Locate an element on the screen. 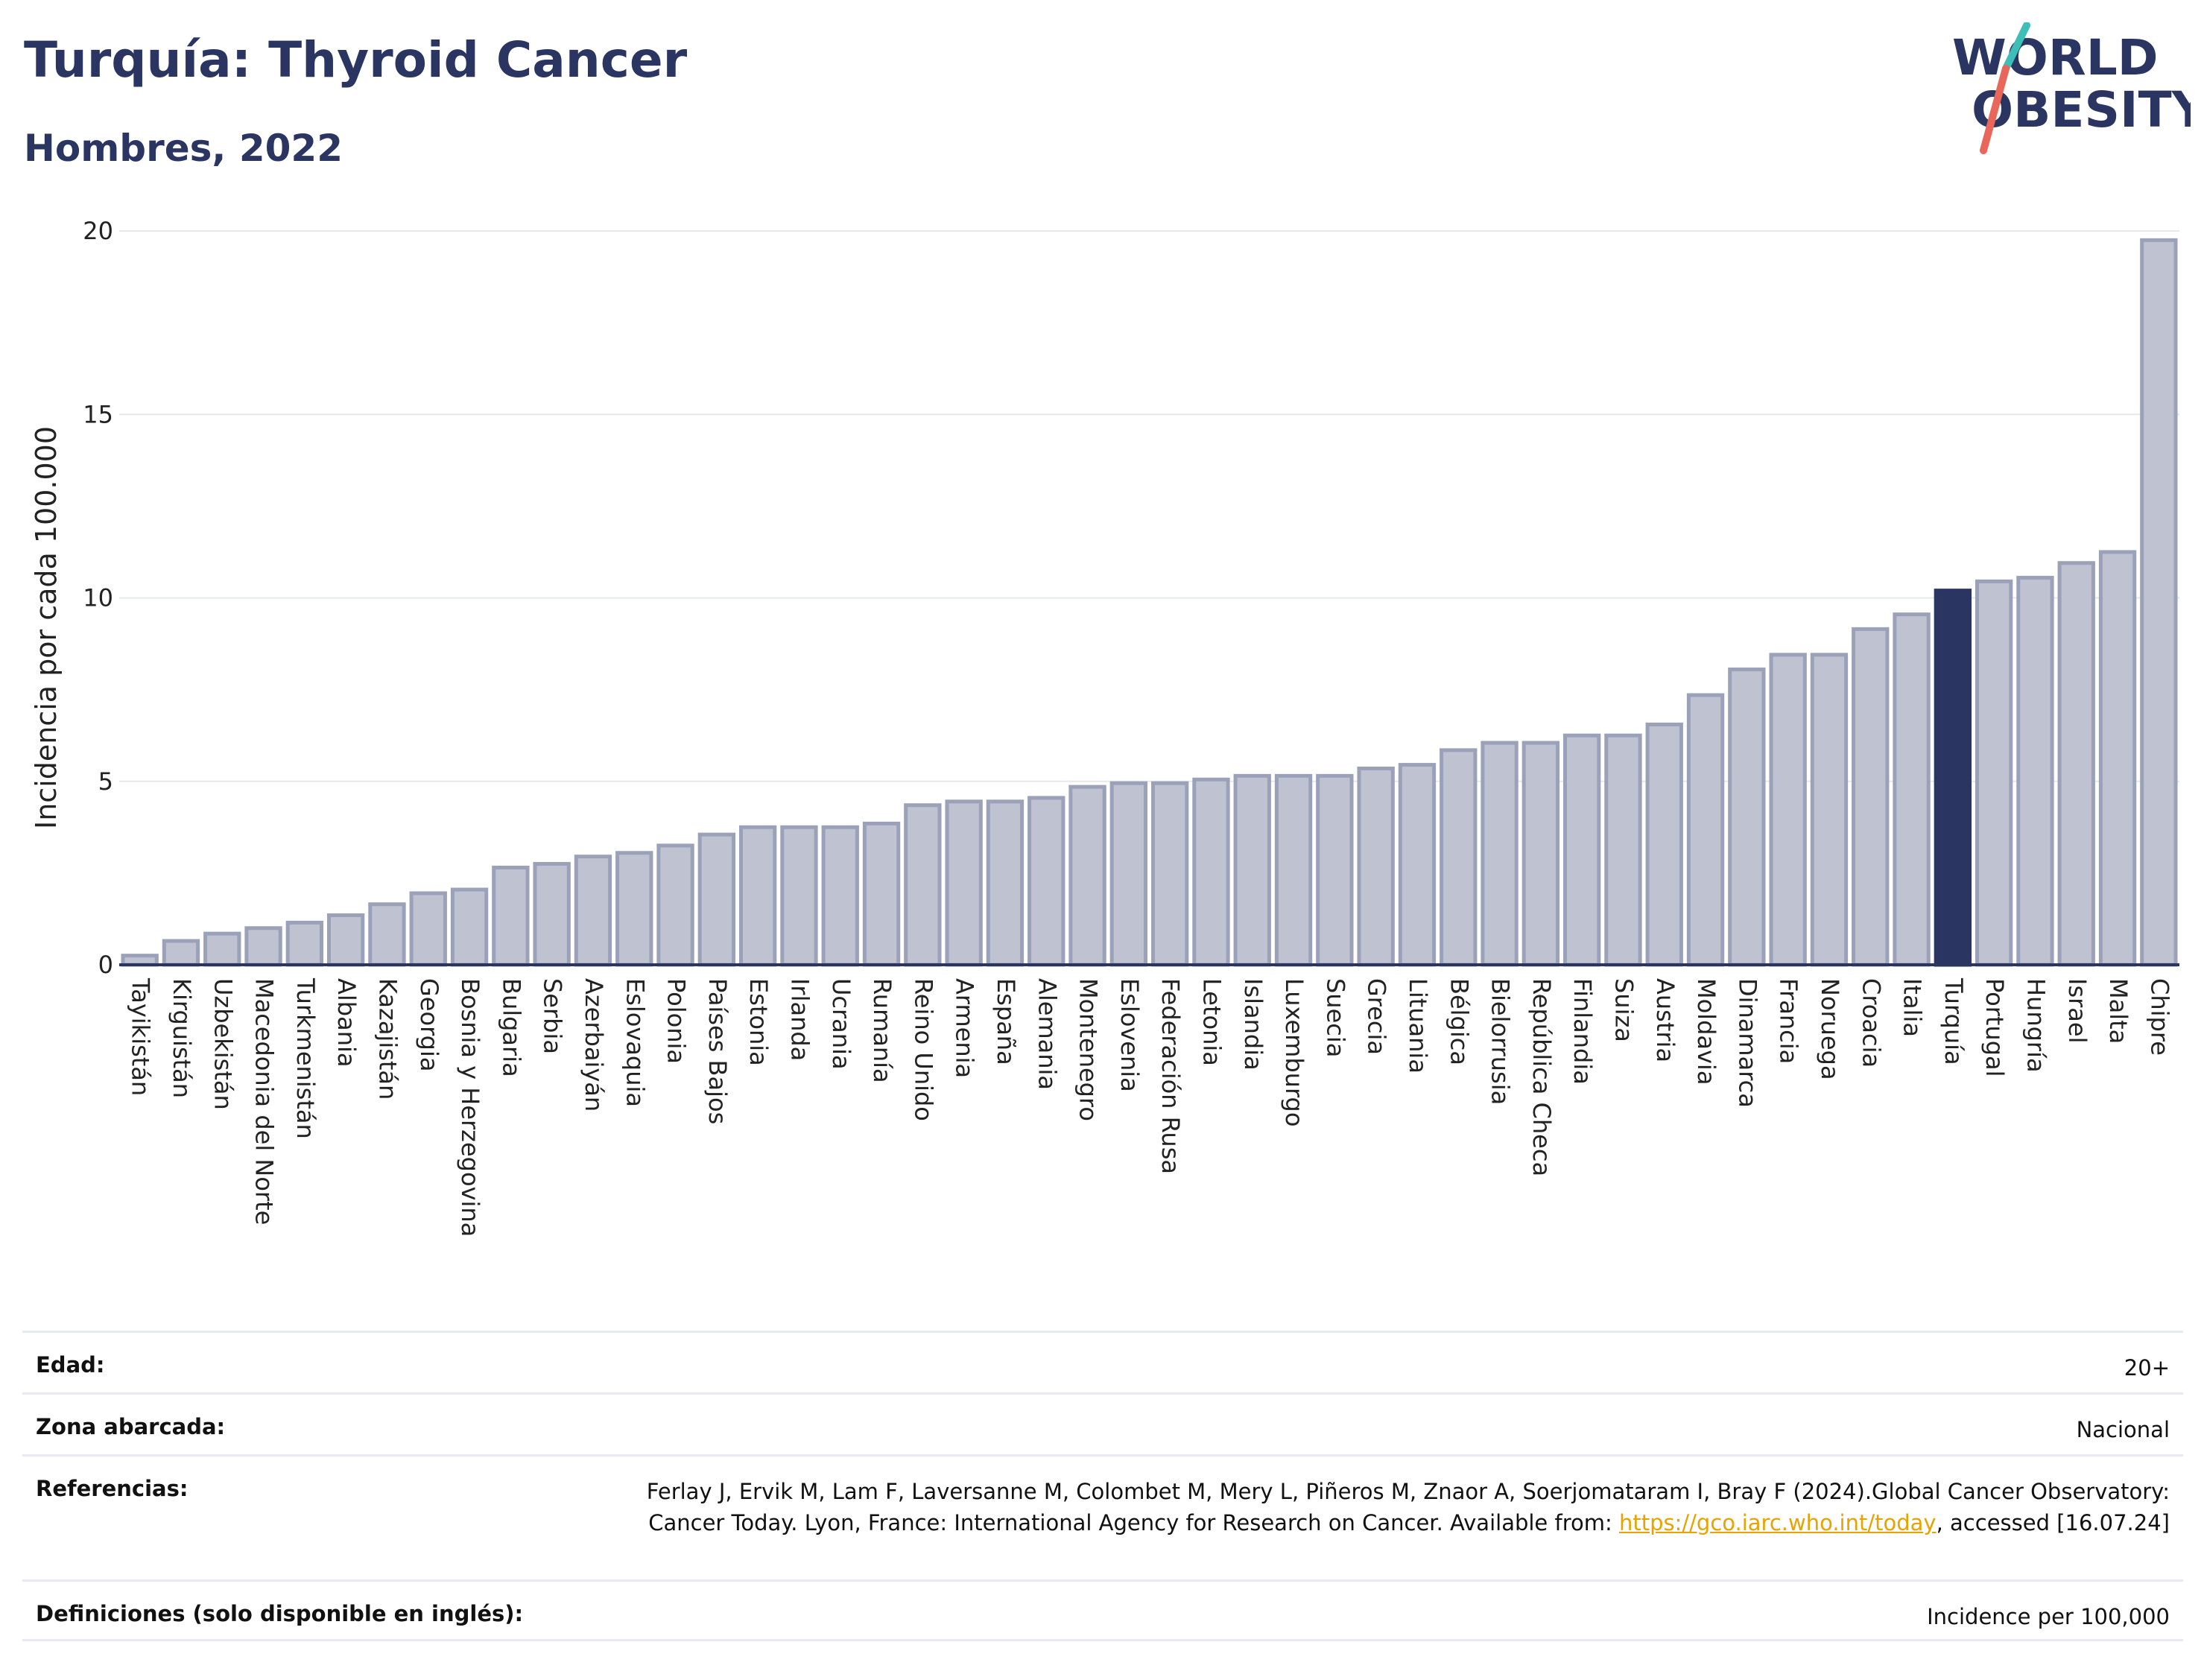  references-link: https://gco.iarc.who.int/today is located at coordinates (1777, 1523).